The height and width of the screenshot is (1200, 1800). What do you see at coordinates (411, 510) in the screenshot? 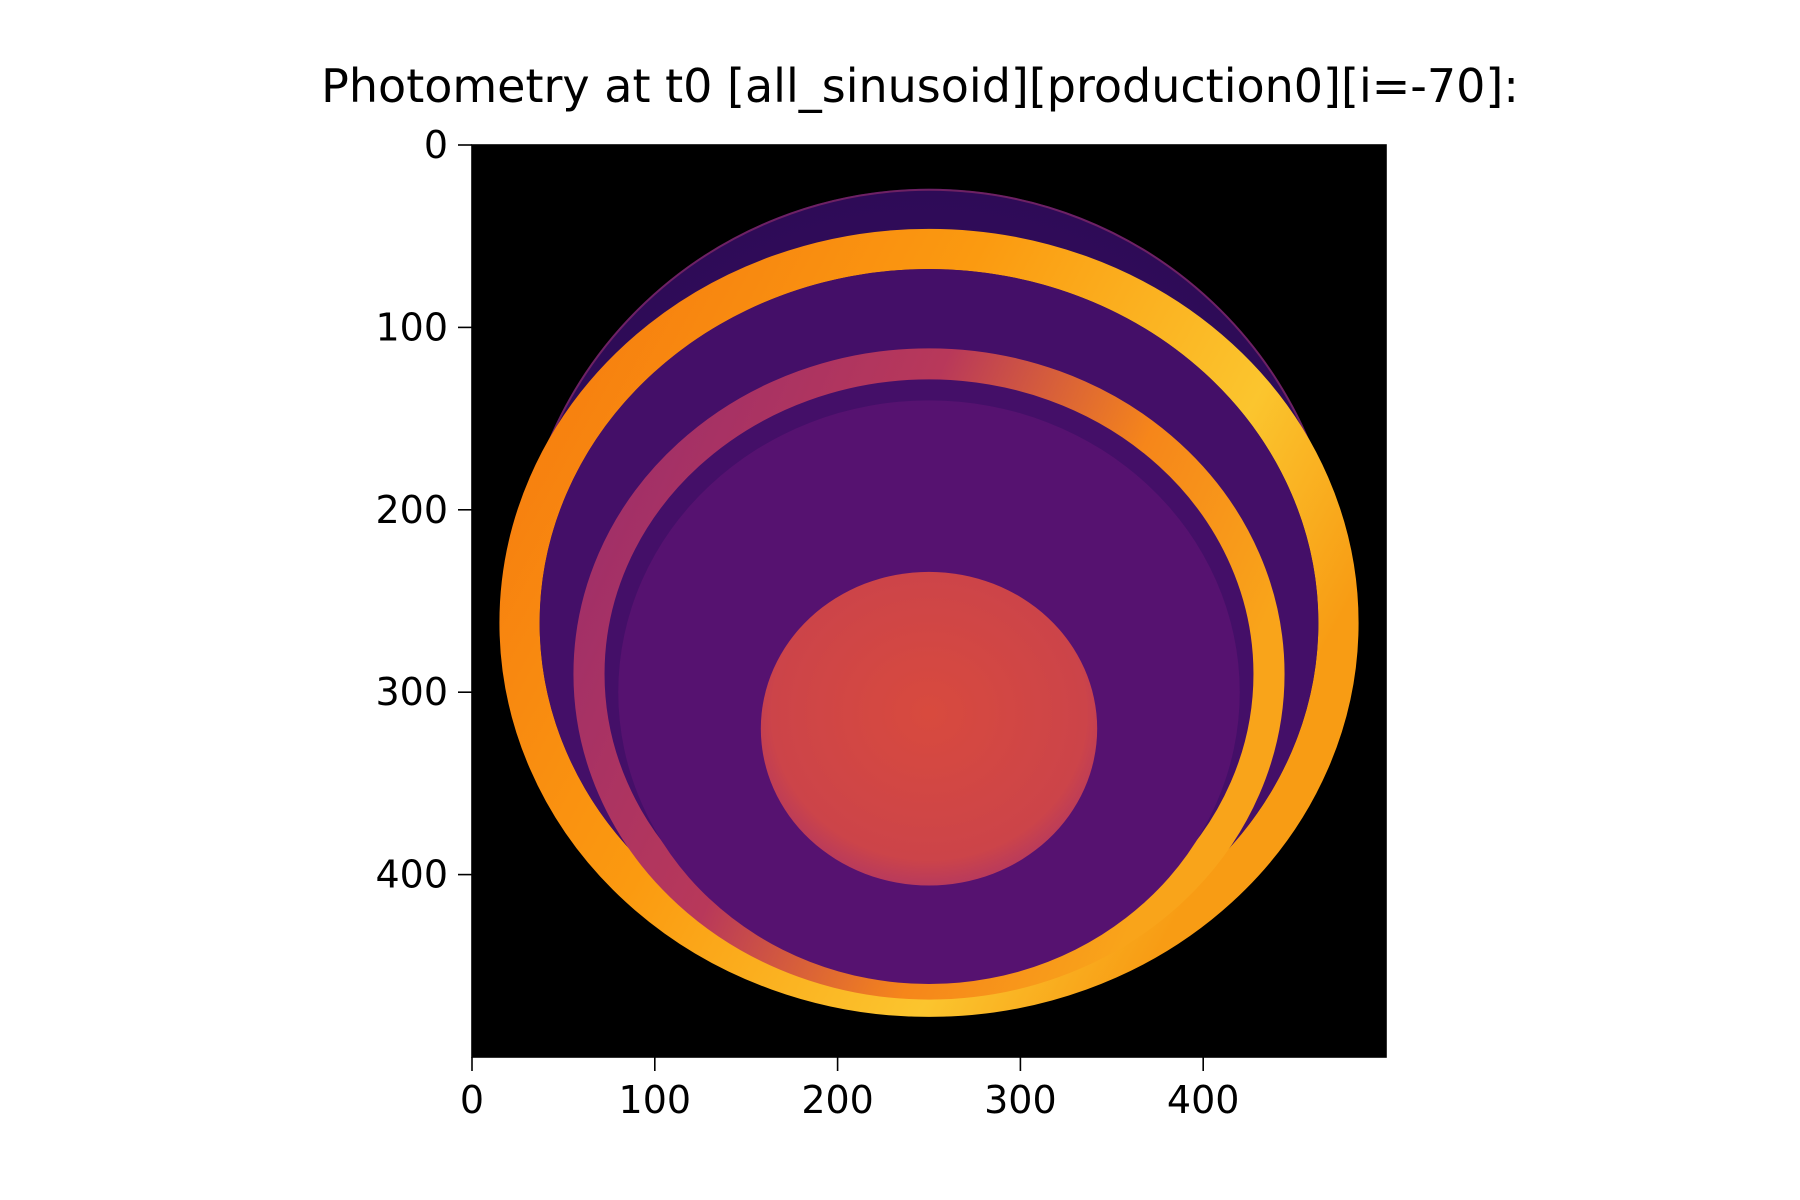
I see `y-tick-label: 200` at bounding box center [411, 510].